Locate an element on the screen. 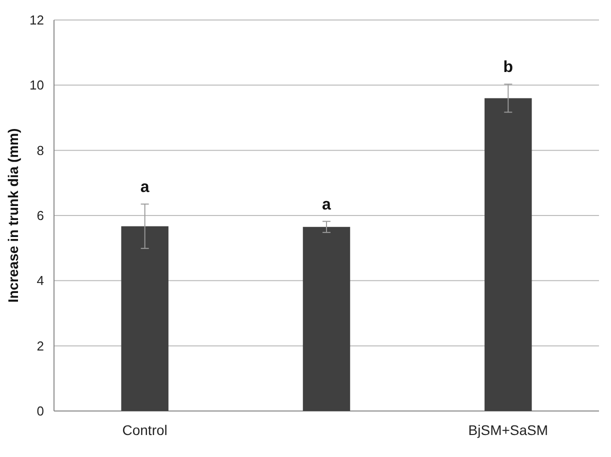 This screenshot has height=457, width=611. y-tick-label: 4 is located at coordinates (40, 280).